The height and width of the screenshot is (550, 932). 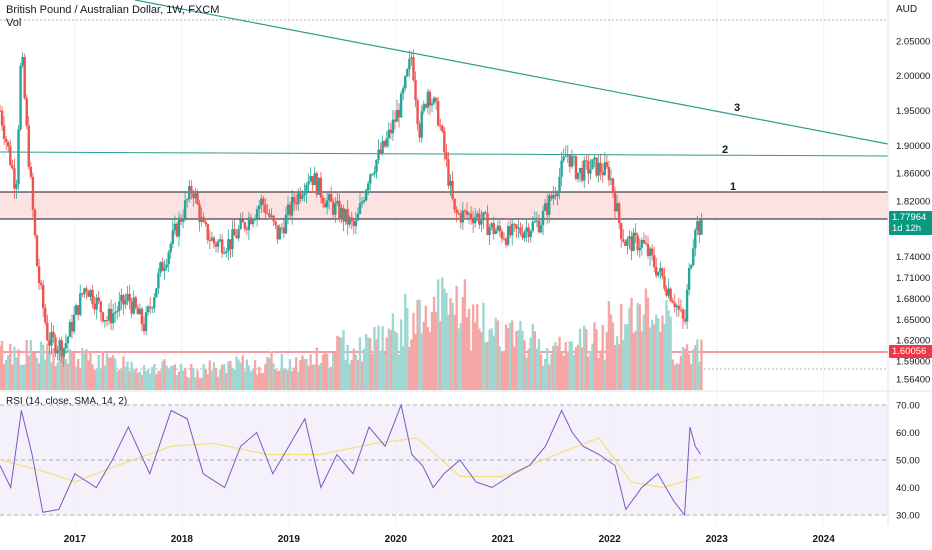 I want to click on volume-label: Vol, so click(x=14, y=23).